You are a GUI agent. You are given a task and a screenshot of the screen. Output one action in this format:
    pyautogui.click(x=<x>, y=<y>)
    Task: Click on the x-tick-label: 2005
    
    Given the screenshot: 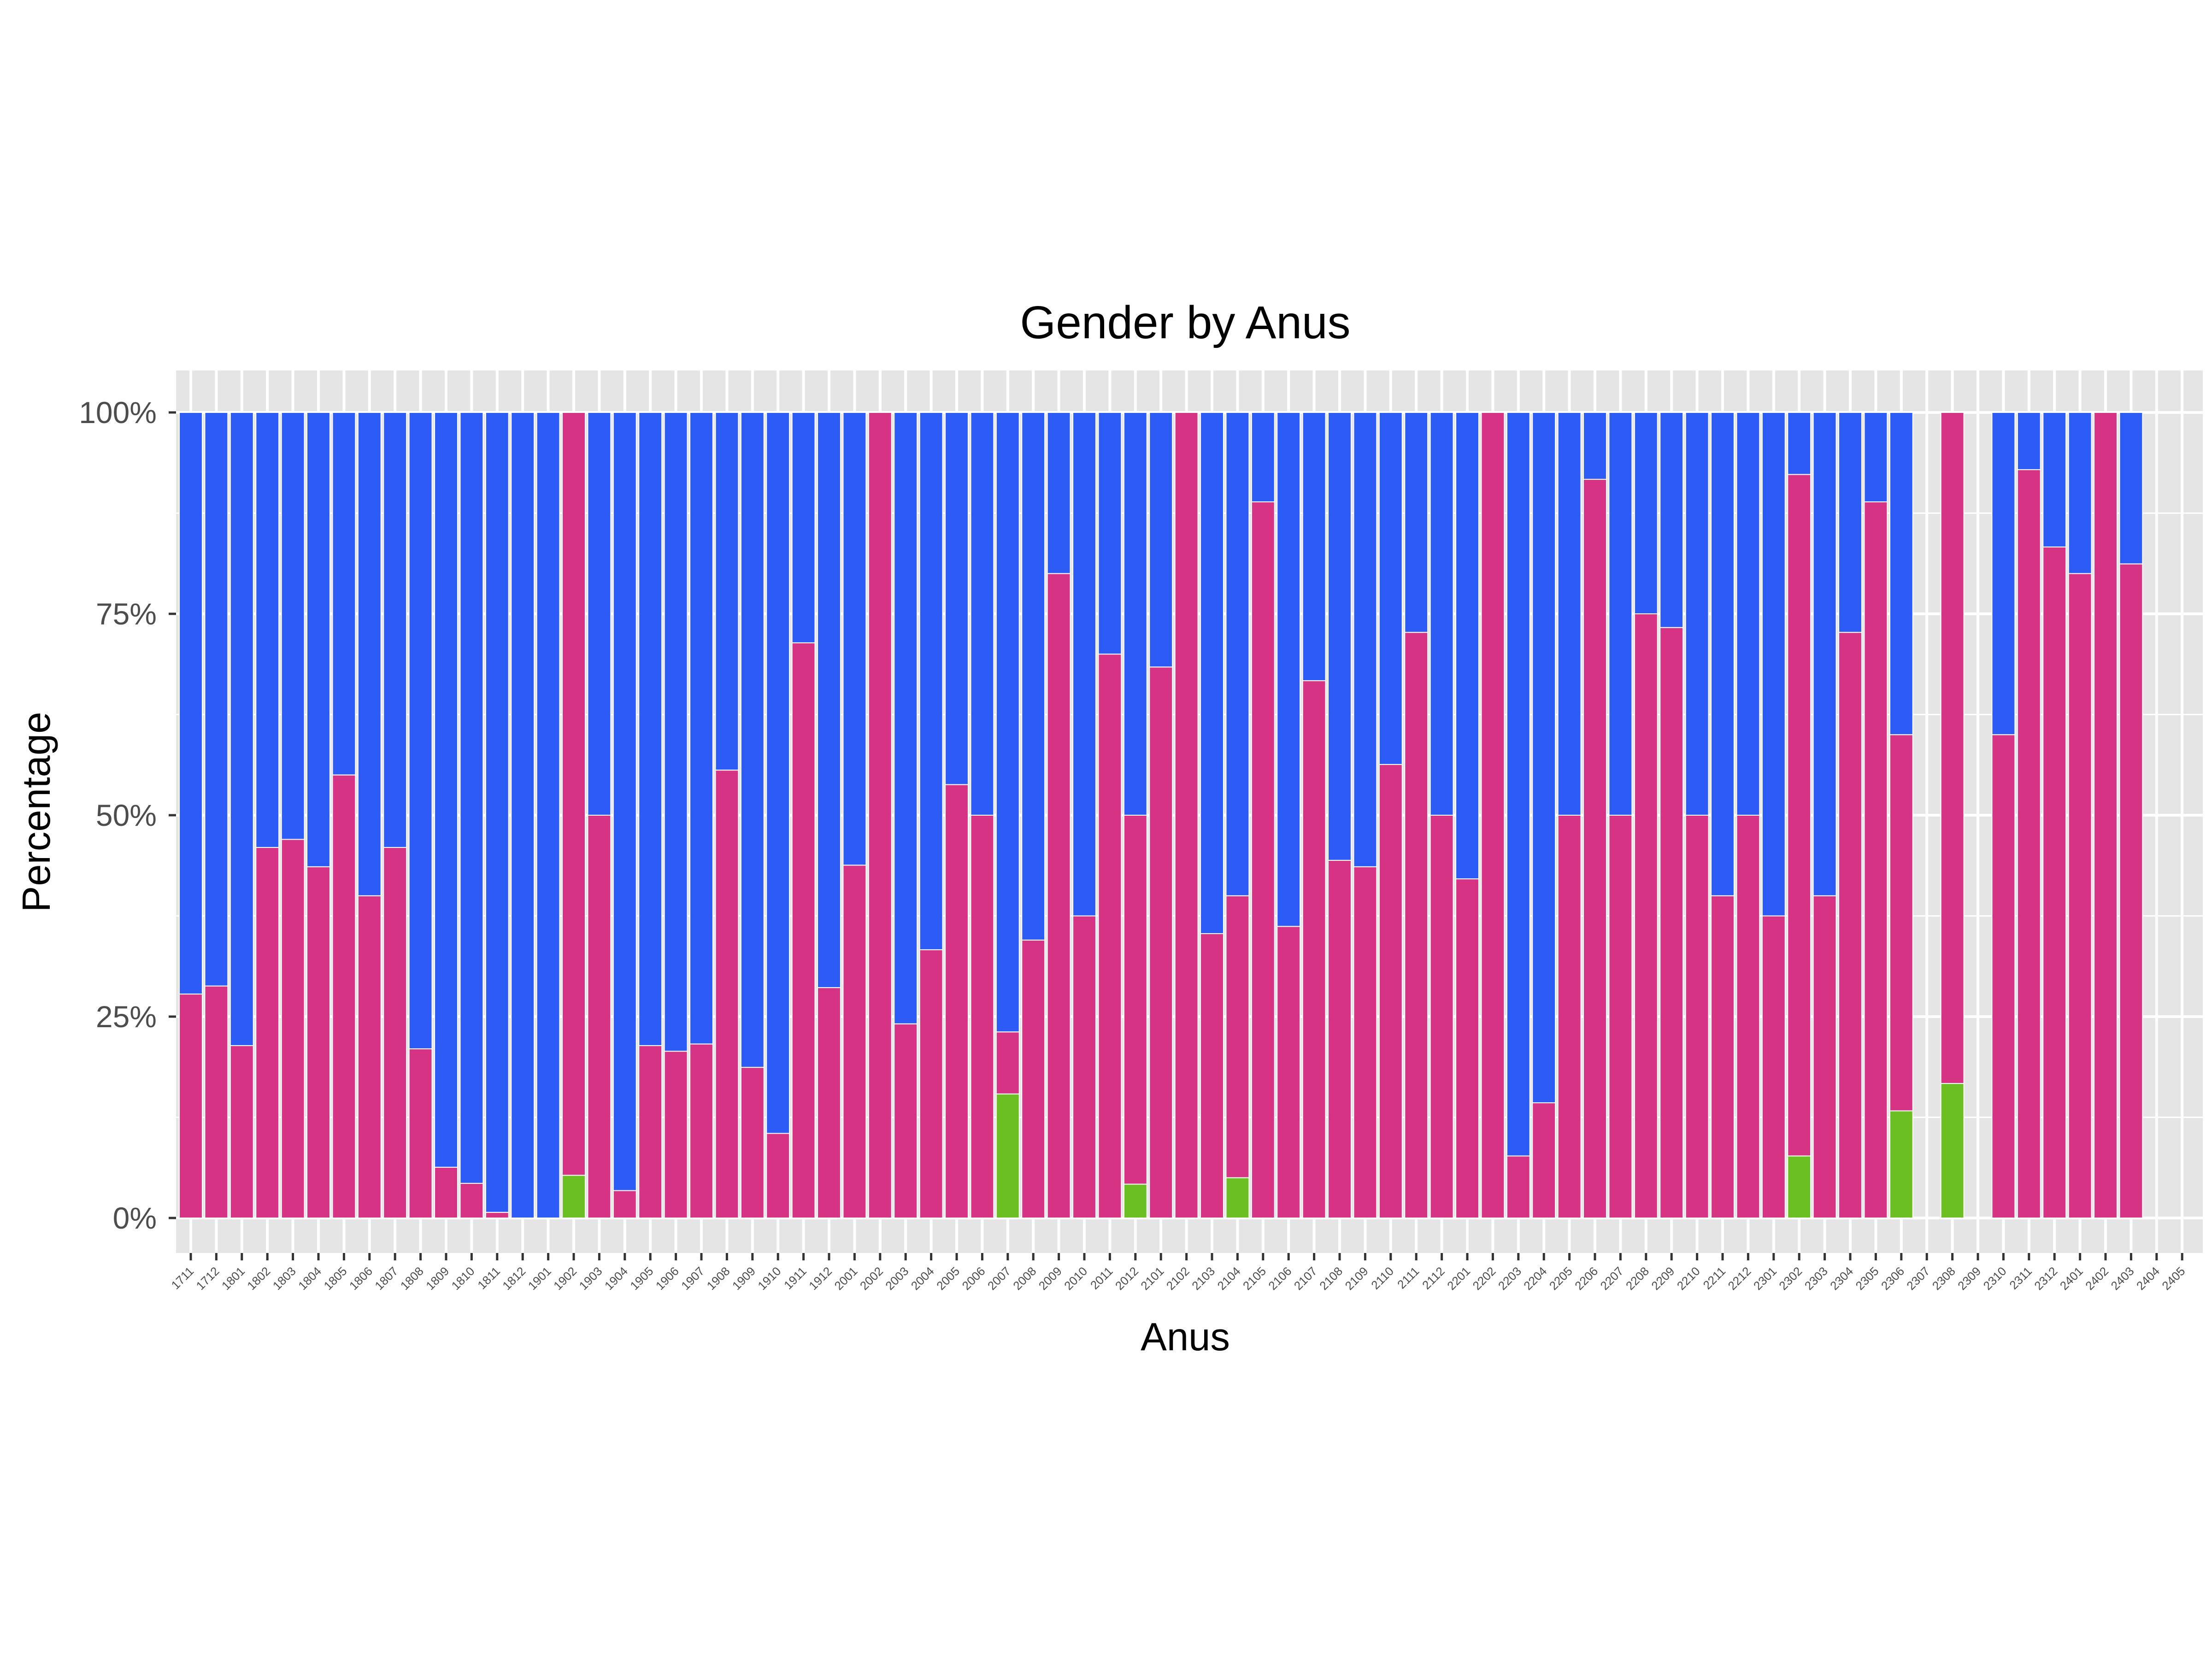 What is the action you would take?
    pyautogui.click(x=948, y=1278)
    